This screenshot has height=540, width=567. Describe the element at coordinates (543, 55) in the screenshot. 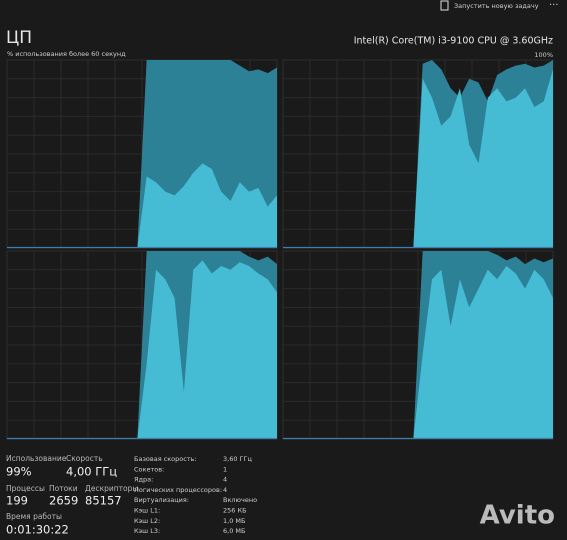

I see `graph-max-label: 100%` at that location.